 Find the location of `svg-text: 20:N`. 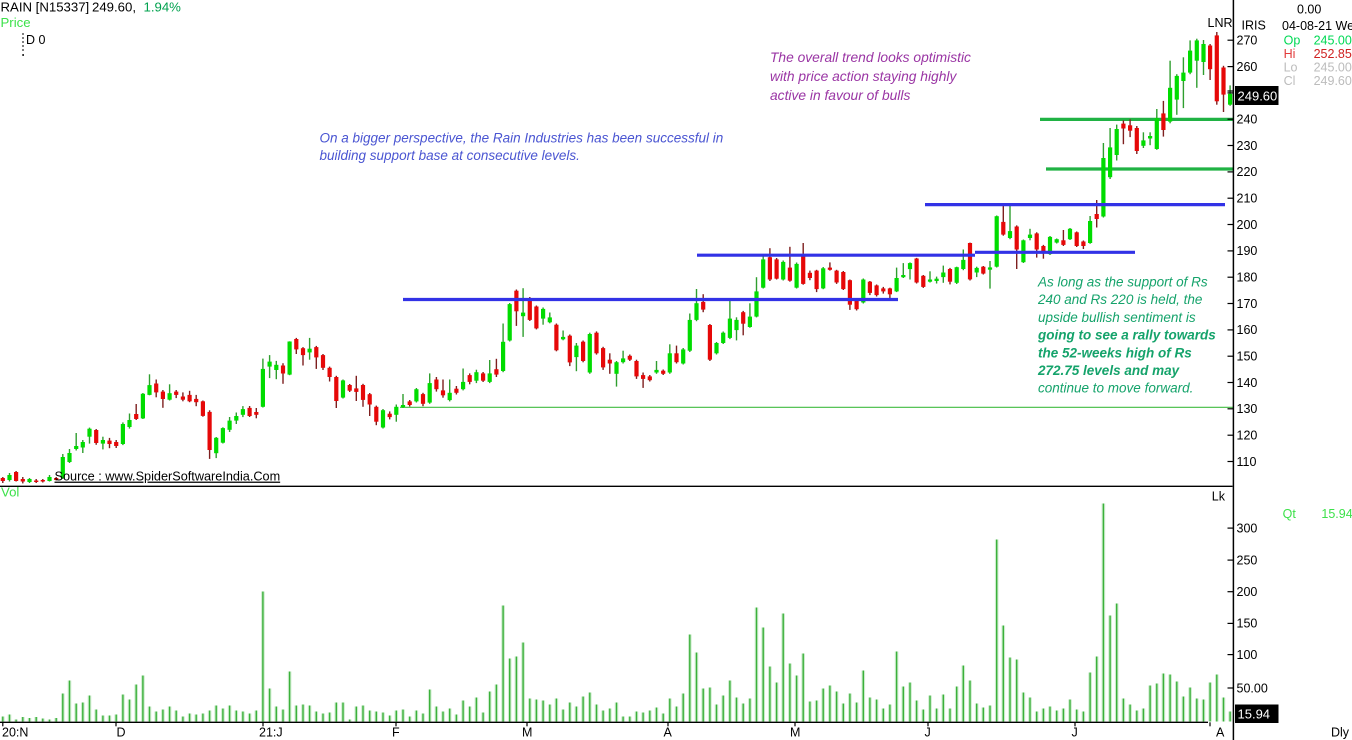

svg-text: 20:N is located at coordinates (15, 733).